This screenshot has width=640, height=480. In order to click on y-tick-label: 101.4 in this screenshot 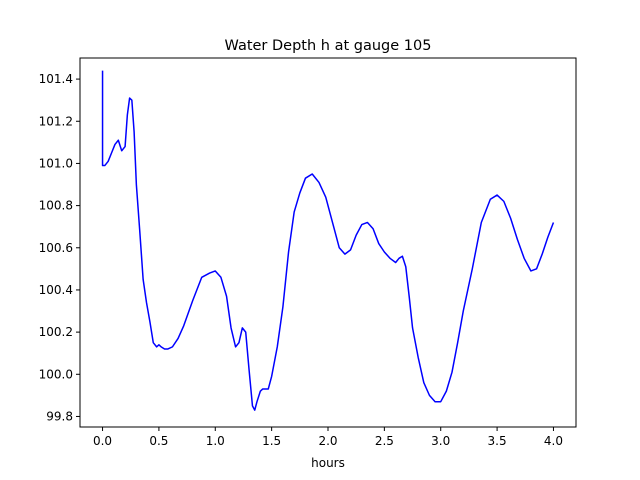, I will do `click(56, 79)`.